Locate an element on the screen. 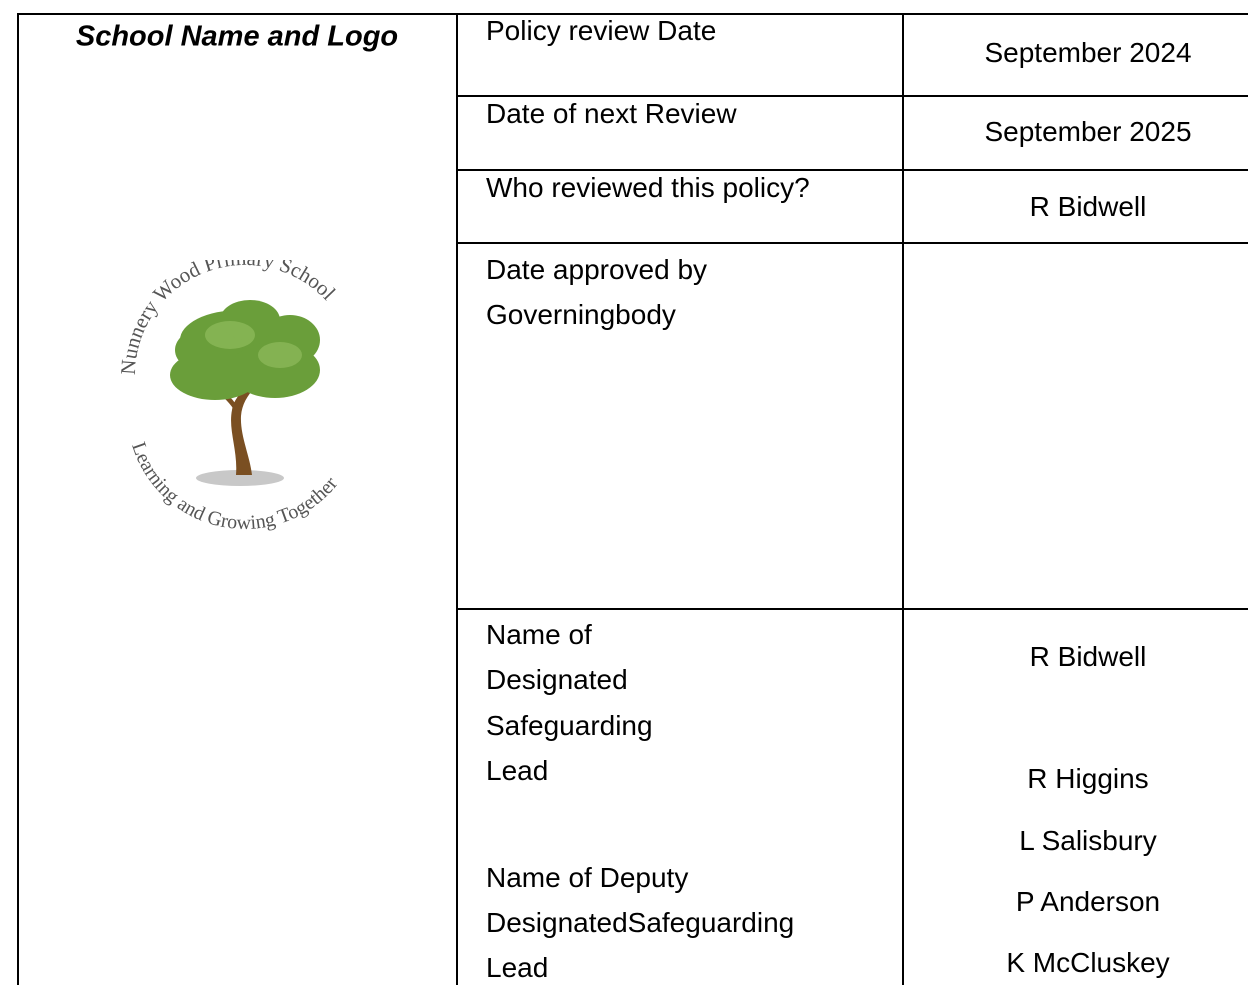 The height and width of the screenshot is (985, 1248). logo-bottom-text: Learning and Growing Together is located at coordinates (234, 486).